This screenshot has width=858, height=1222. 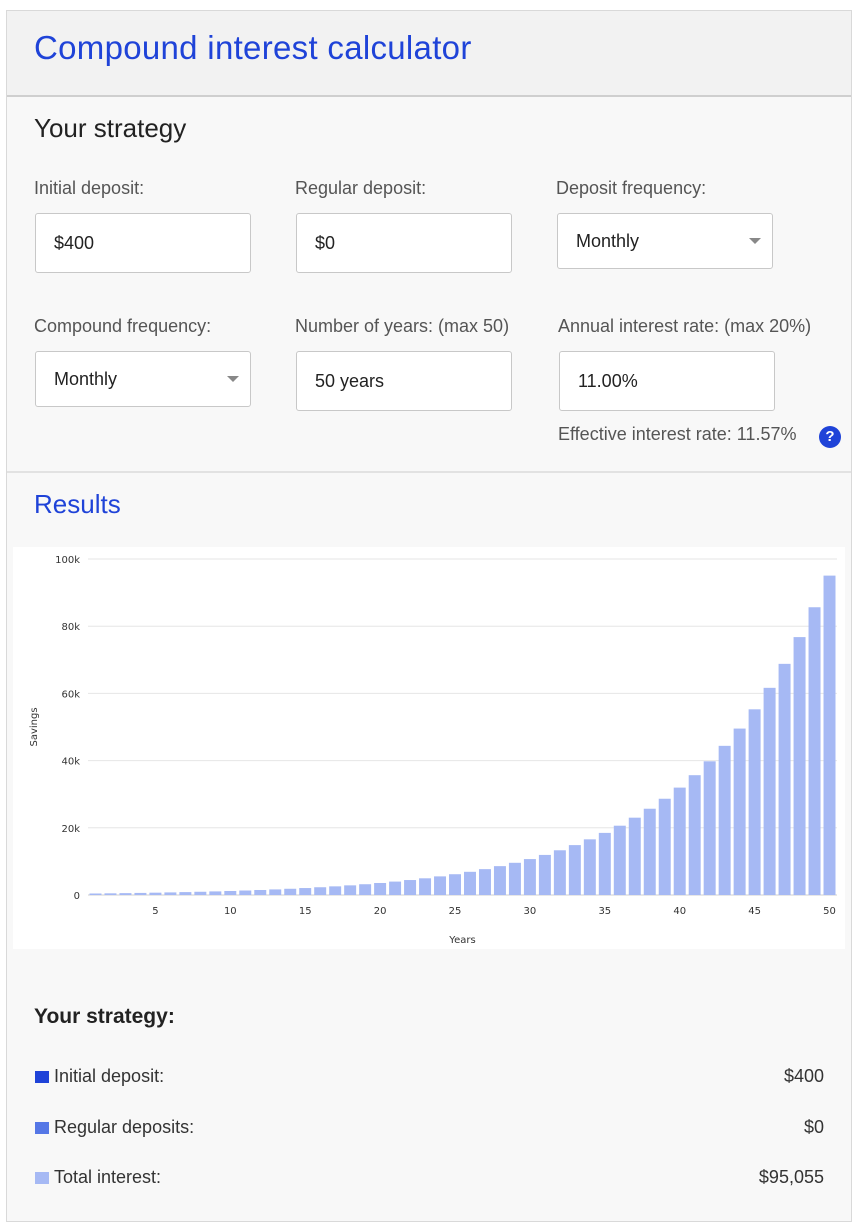 What do you see at coordinates (429, 1129) in the screenshot?
I see `summary-row-regular-deposits: Regular deposits: $0` at bounding box center [429, 1129].